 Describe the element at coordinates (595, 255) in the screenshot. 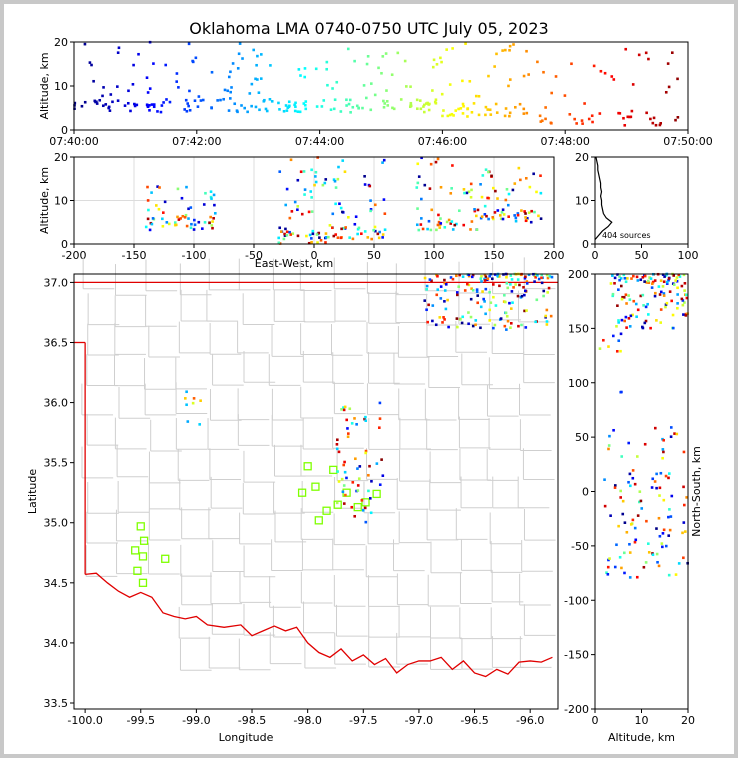

I see `x-tick-label: 0` at that location.